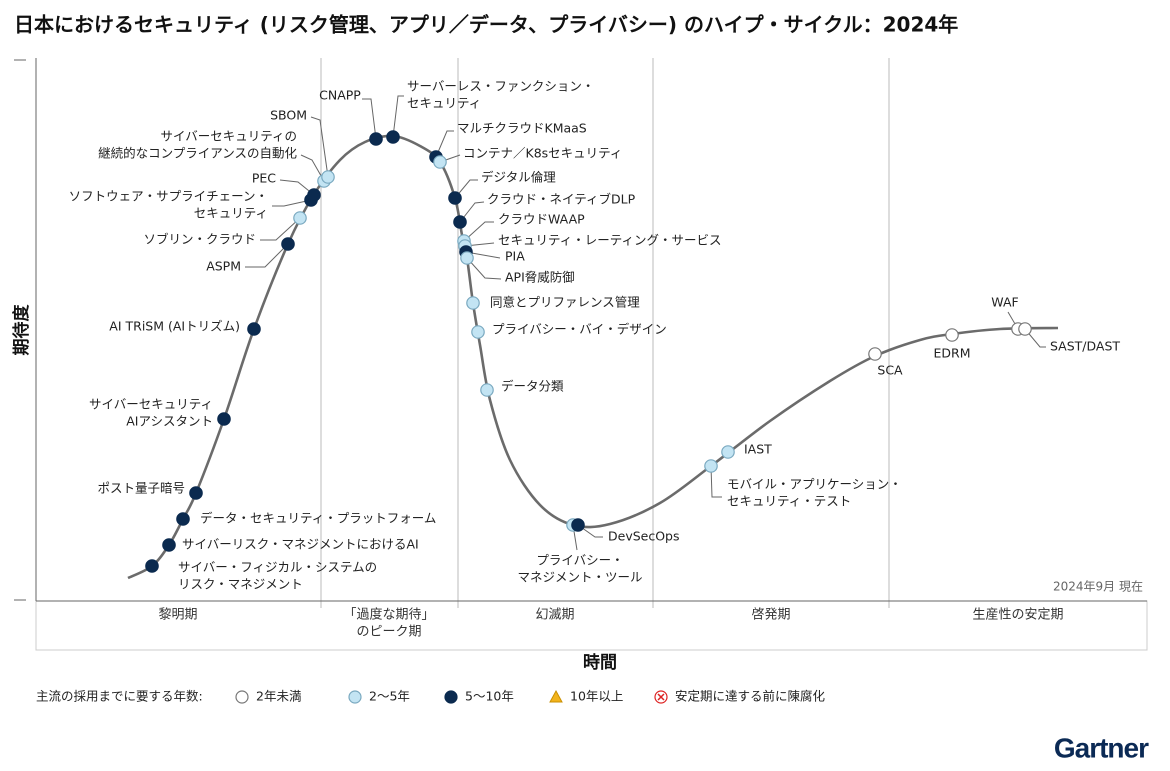 This screenshot has width=1170, height=771. I want to click on as-of-note: 2024年9月 現在, so click(1098, 587).